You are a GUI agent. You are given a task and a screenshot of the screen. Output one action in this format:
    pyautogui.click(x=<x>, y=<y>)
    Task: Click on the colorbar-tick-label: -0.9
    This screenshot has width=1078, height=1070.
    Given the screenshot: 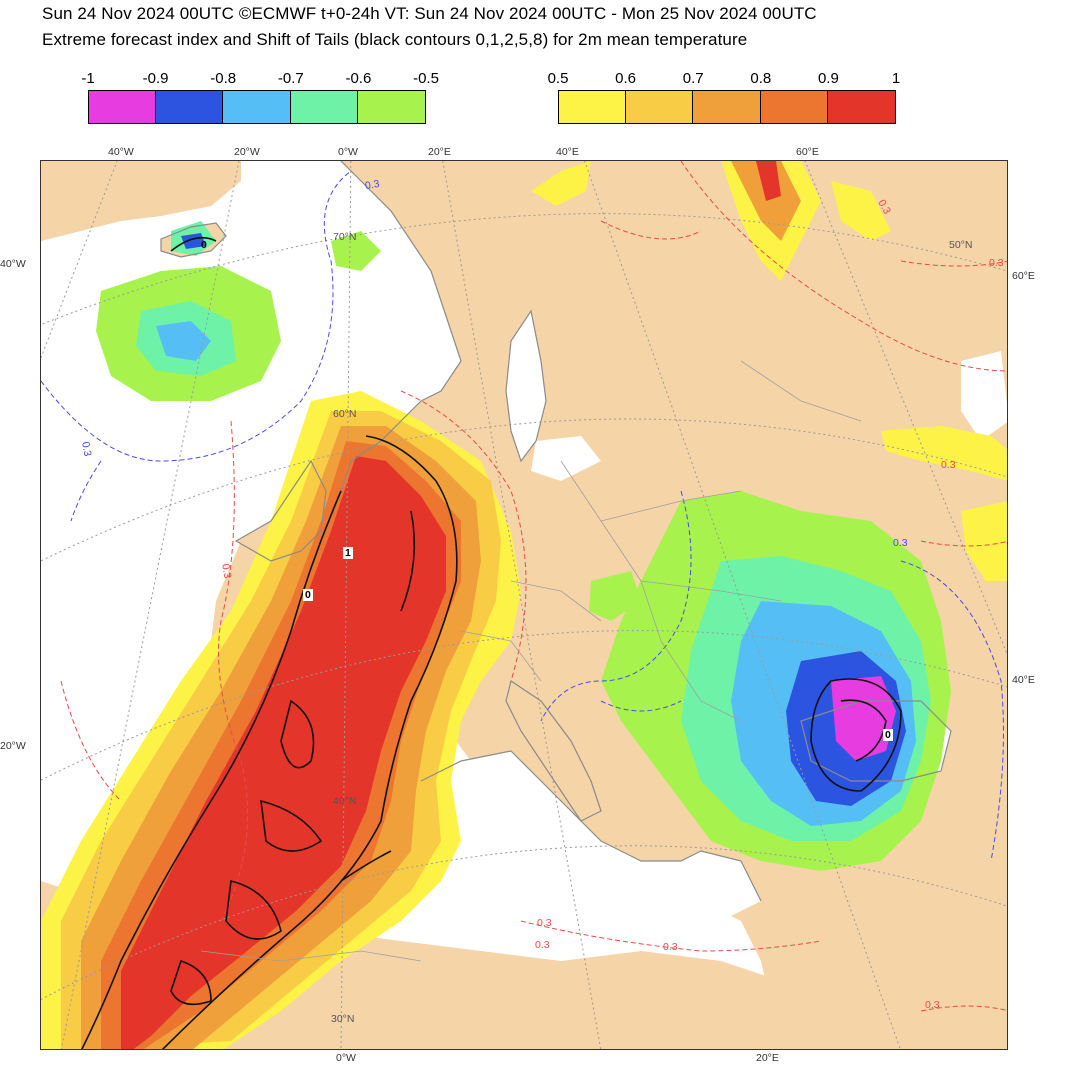 What is the action you would take?
    pyautogui.click(x=155, y=78)
    